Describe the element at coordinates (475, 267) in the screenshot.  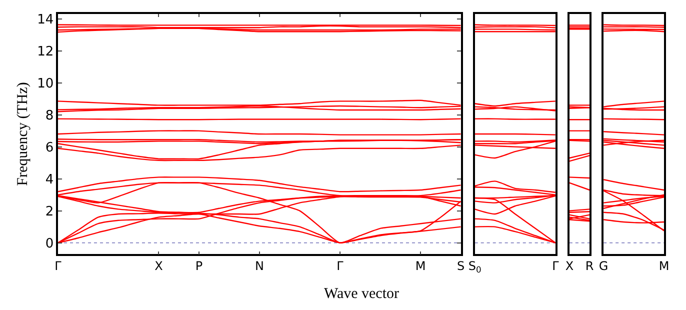
I see `x-tick-label: S$_{0}$` at that location.